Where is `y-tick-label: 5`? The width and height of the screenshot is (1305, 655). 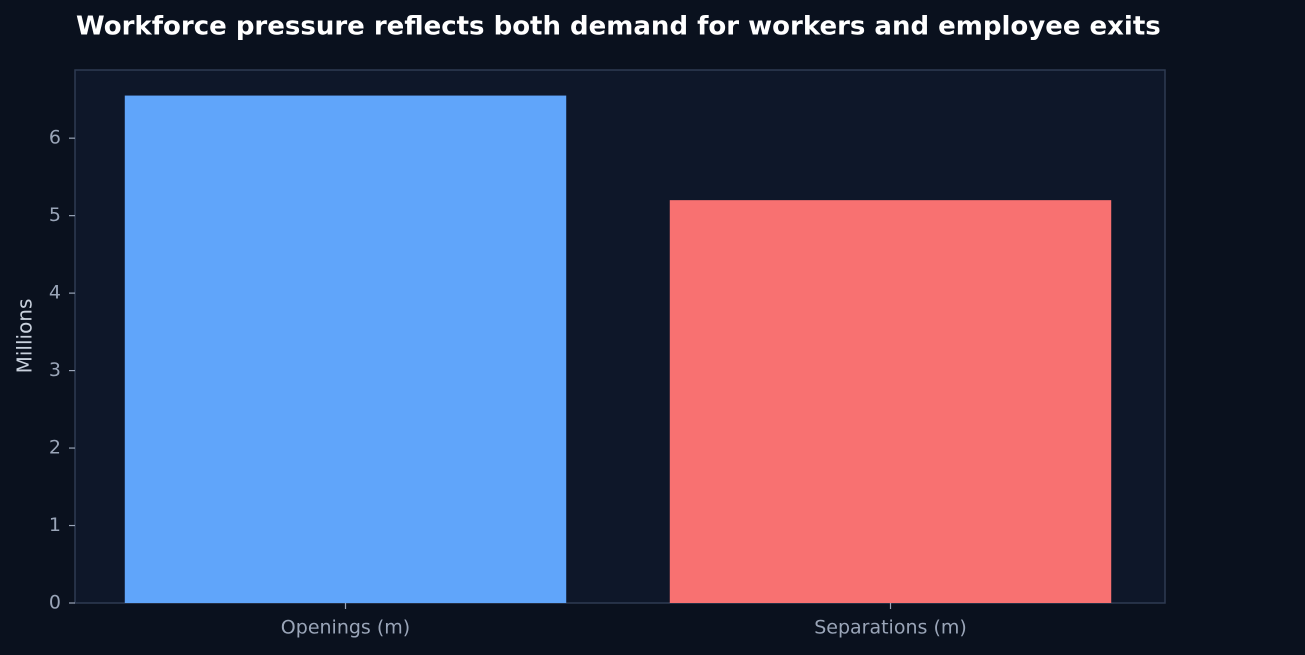 y-tick-label: 5 is located at coordinates (55, 215).